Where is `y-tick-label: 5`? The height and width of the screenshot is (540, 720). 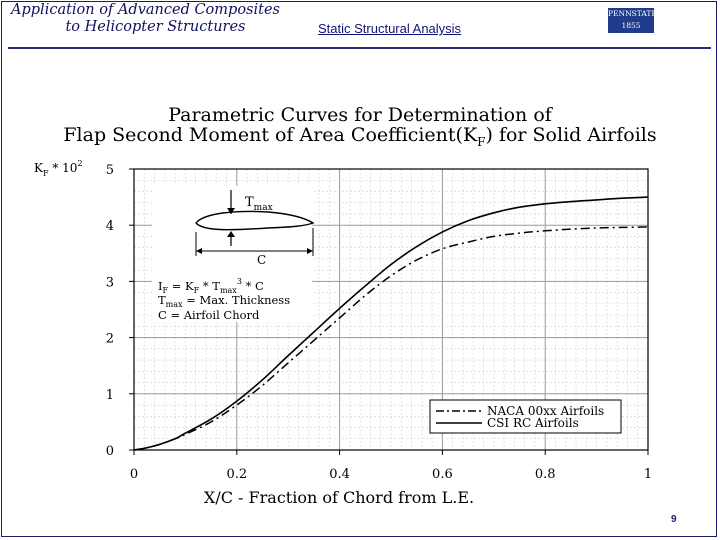
y-tick-label: 5 is located at coordinates (110, 170).